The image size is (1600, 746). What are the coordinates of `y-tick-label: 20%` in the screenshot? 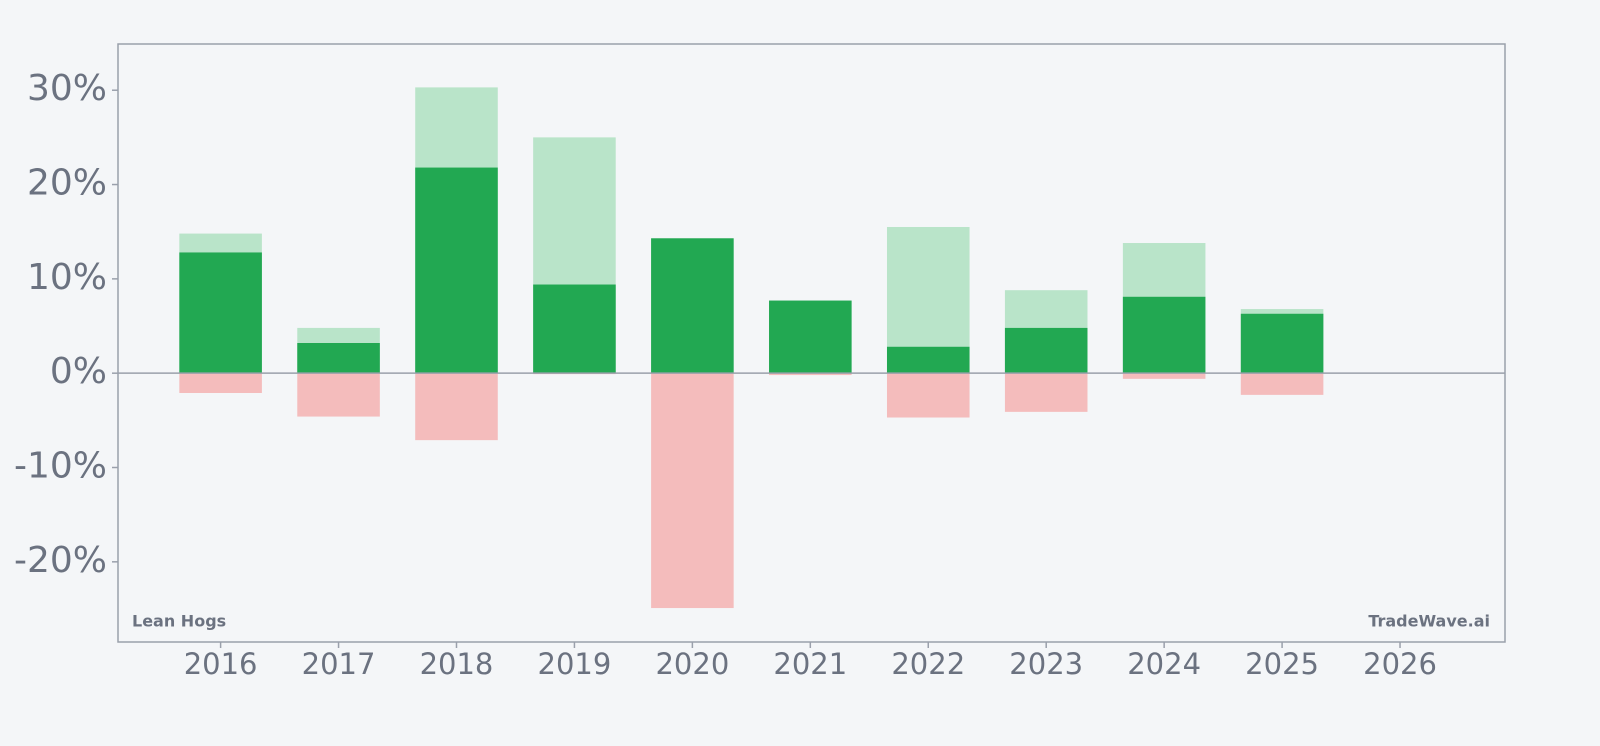 It's located at (67, 183).